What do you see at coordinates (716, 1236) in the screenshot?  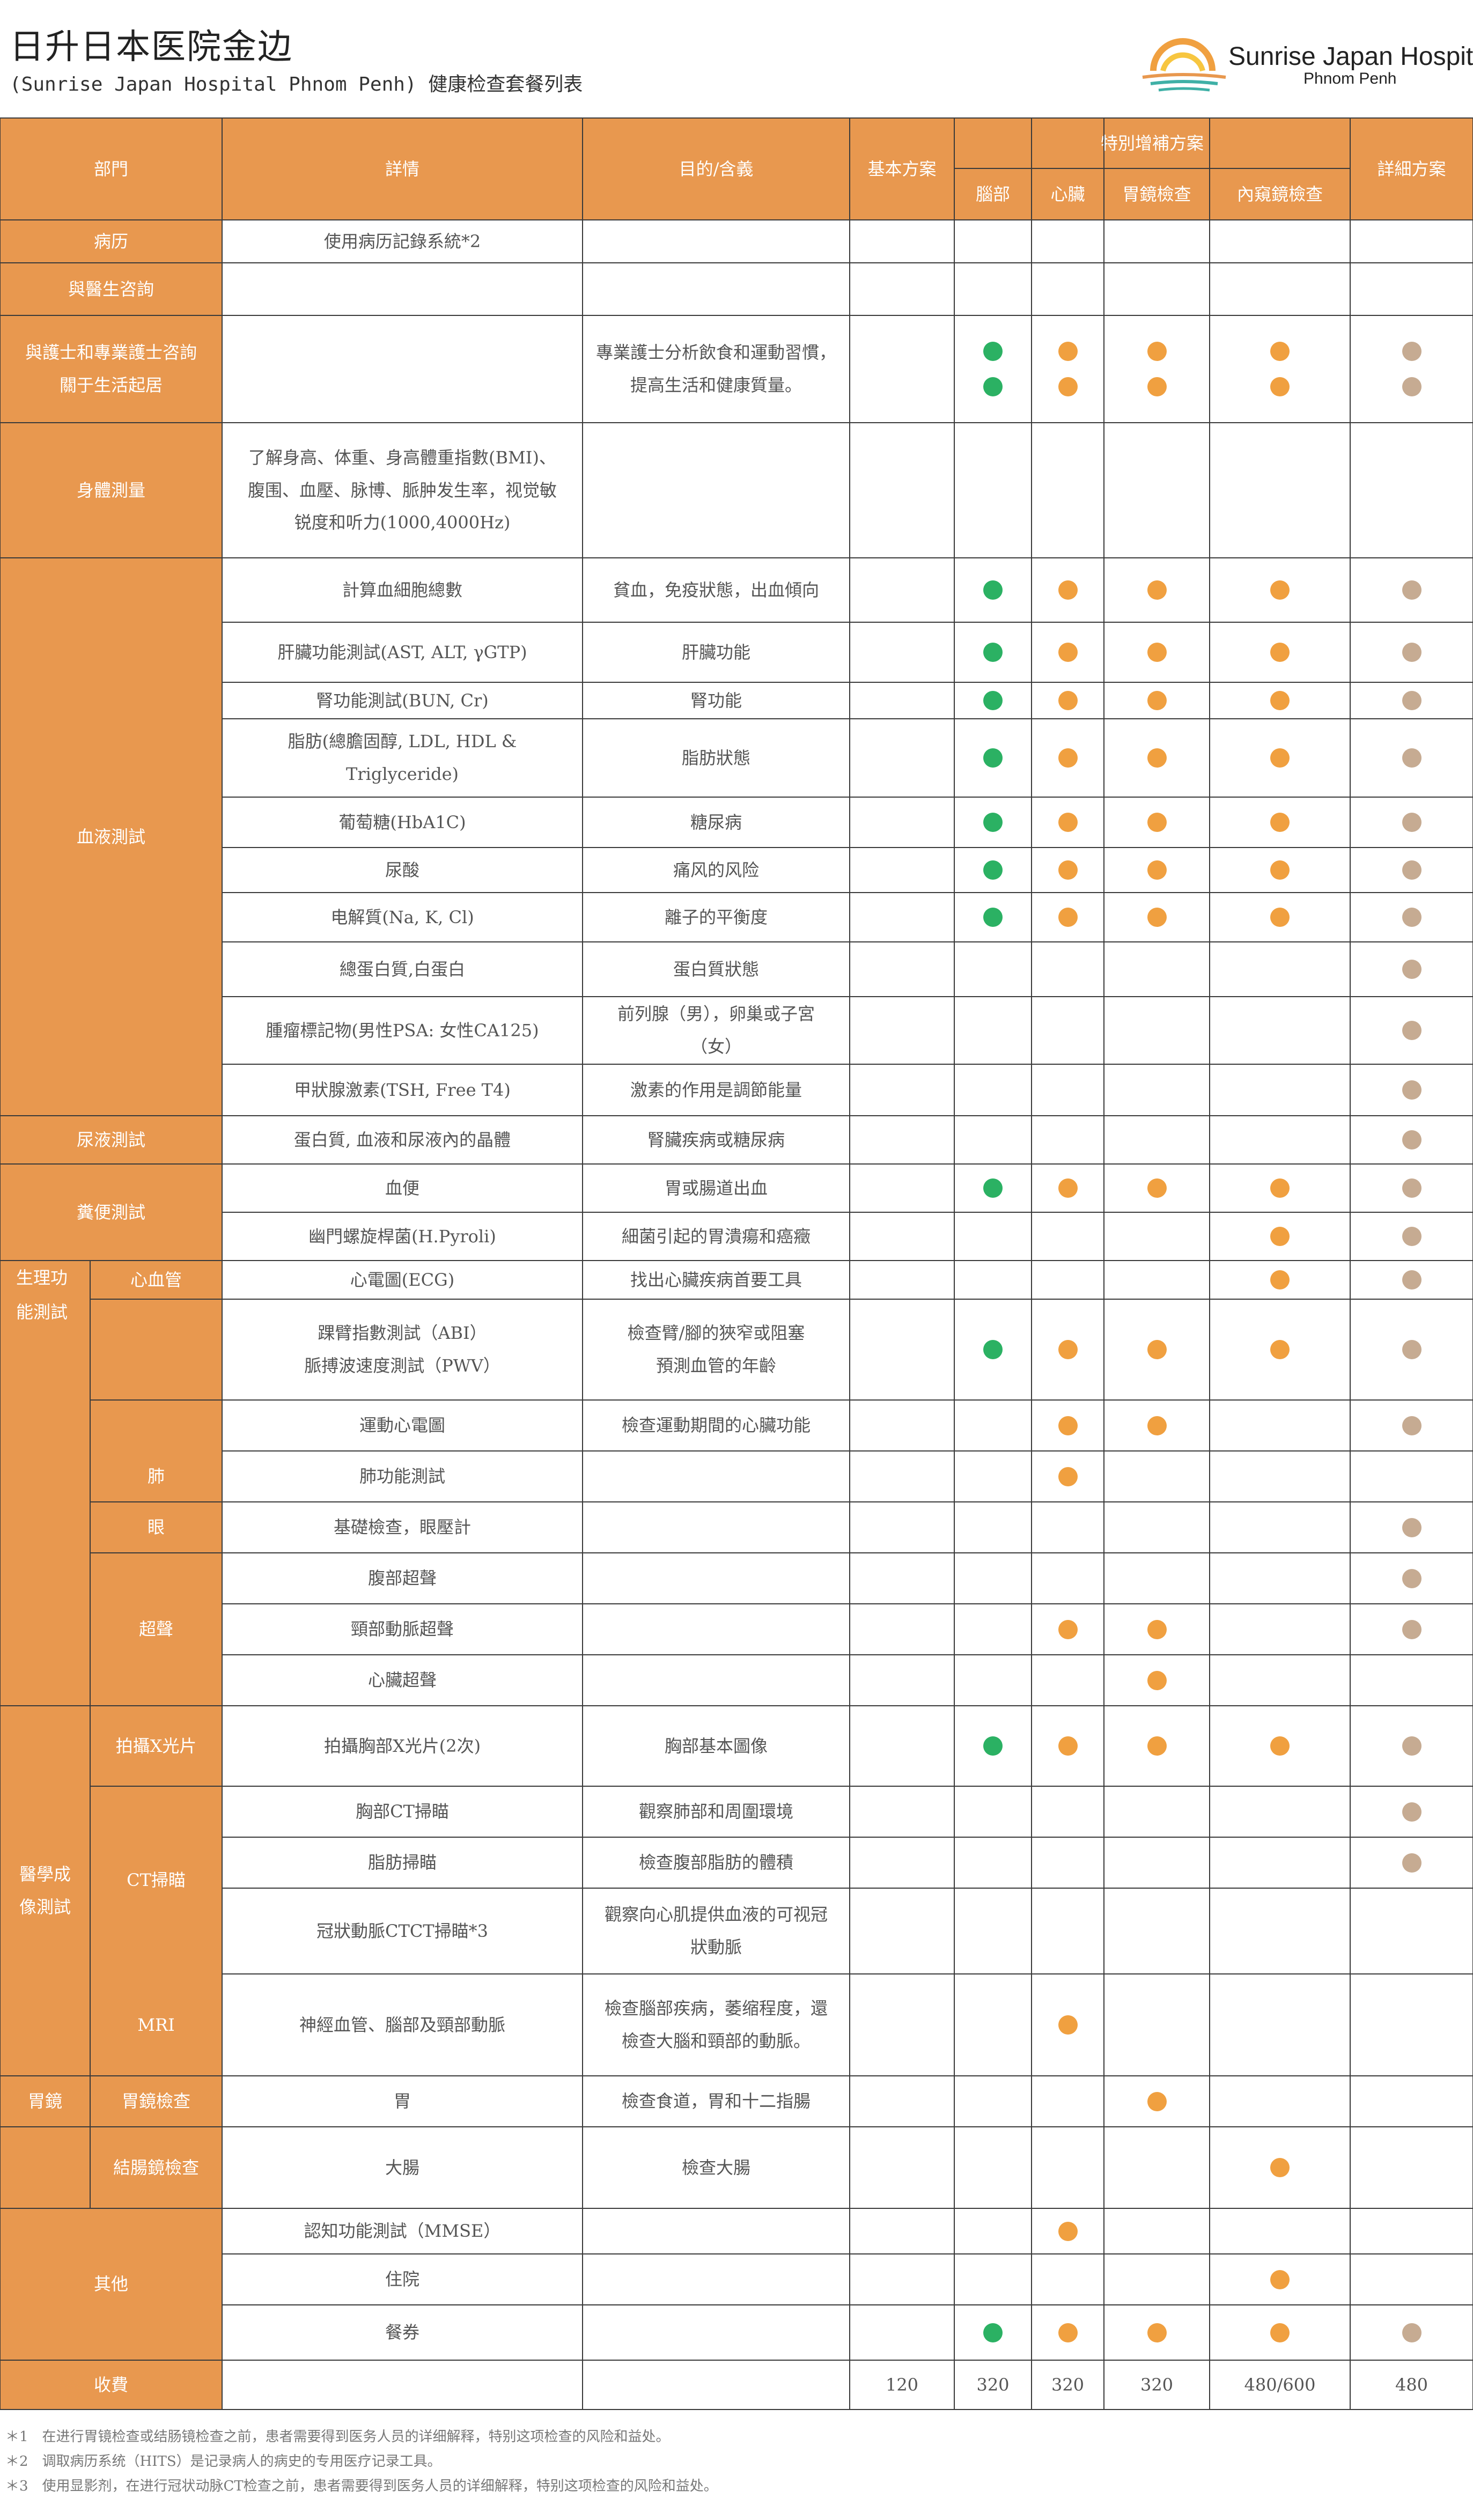 I see `row-purpose: 細菌引起的胃潰瘍和癌癥` at bounding box center [716, 1236].